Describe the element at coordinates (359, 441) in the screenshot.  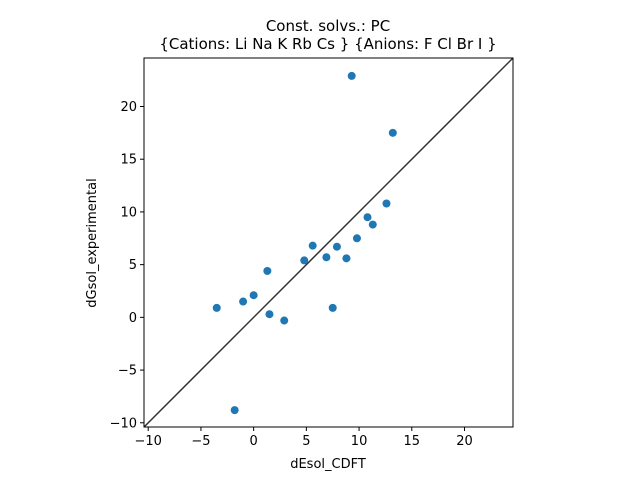
I see `x-tick-label: 10` at that location.